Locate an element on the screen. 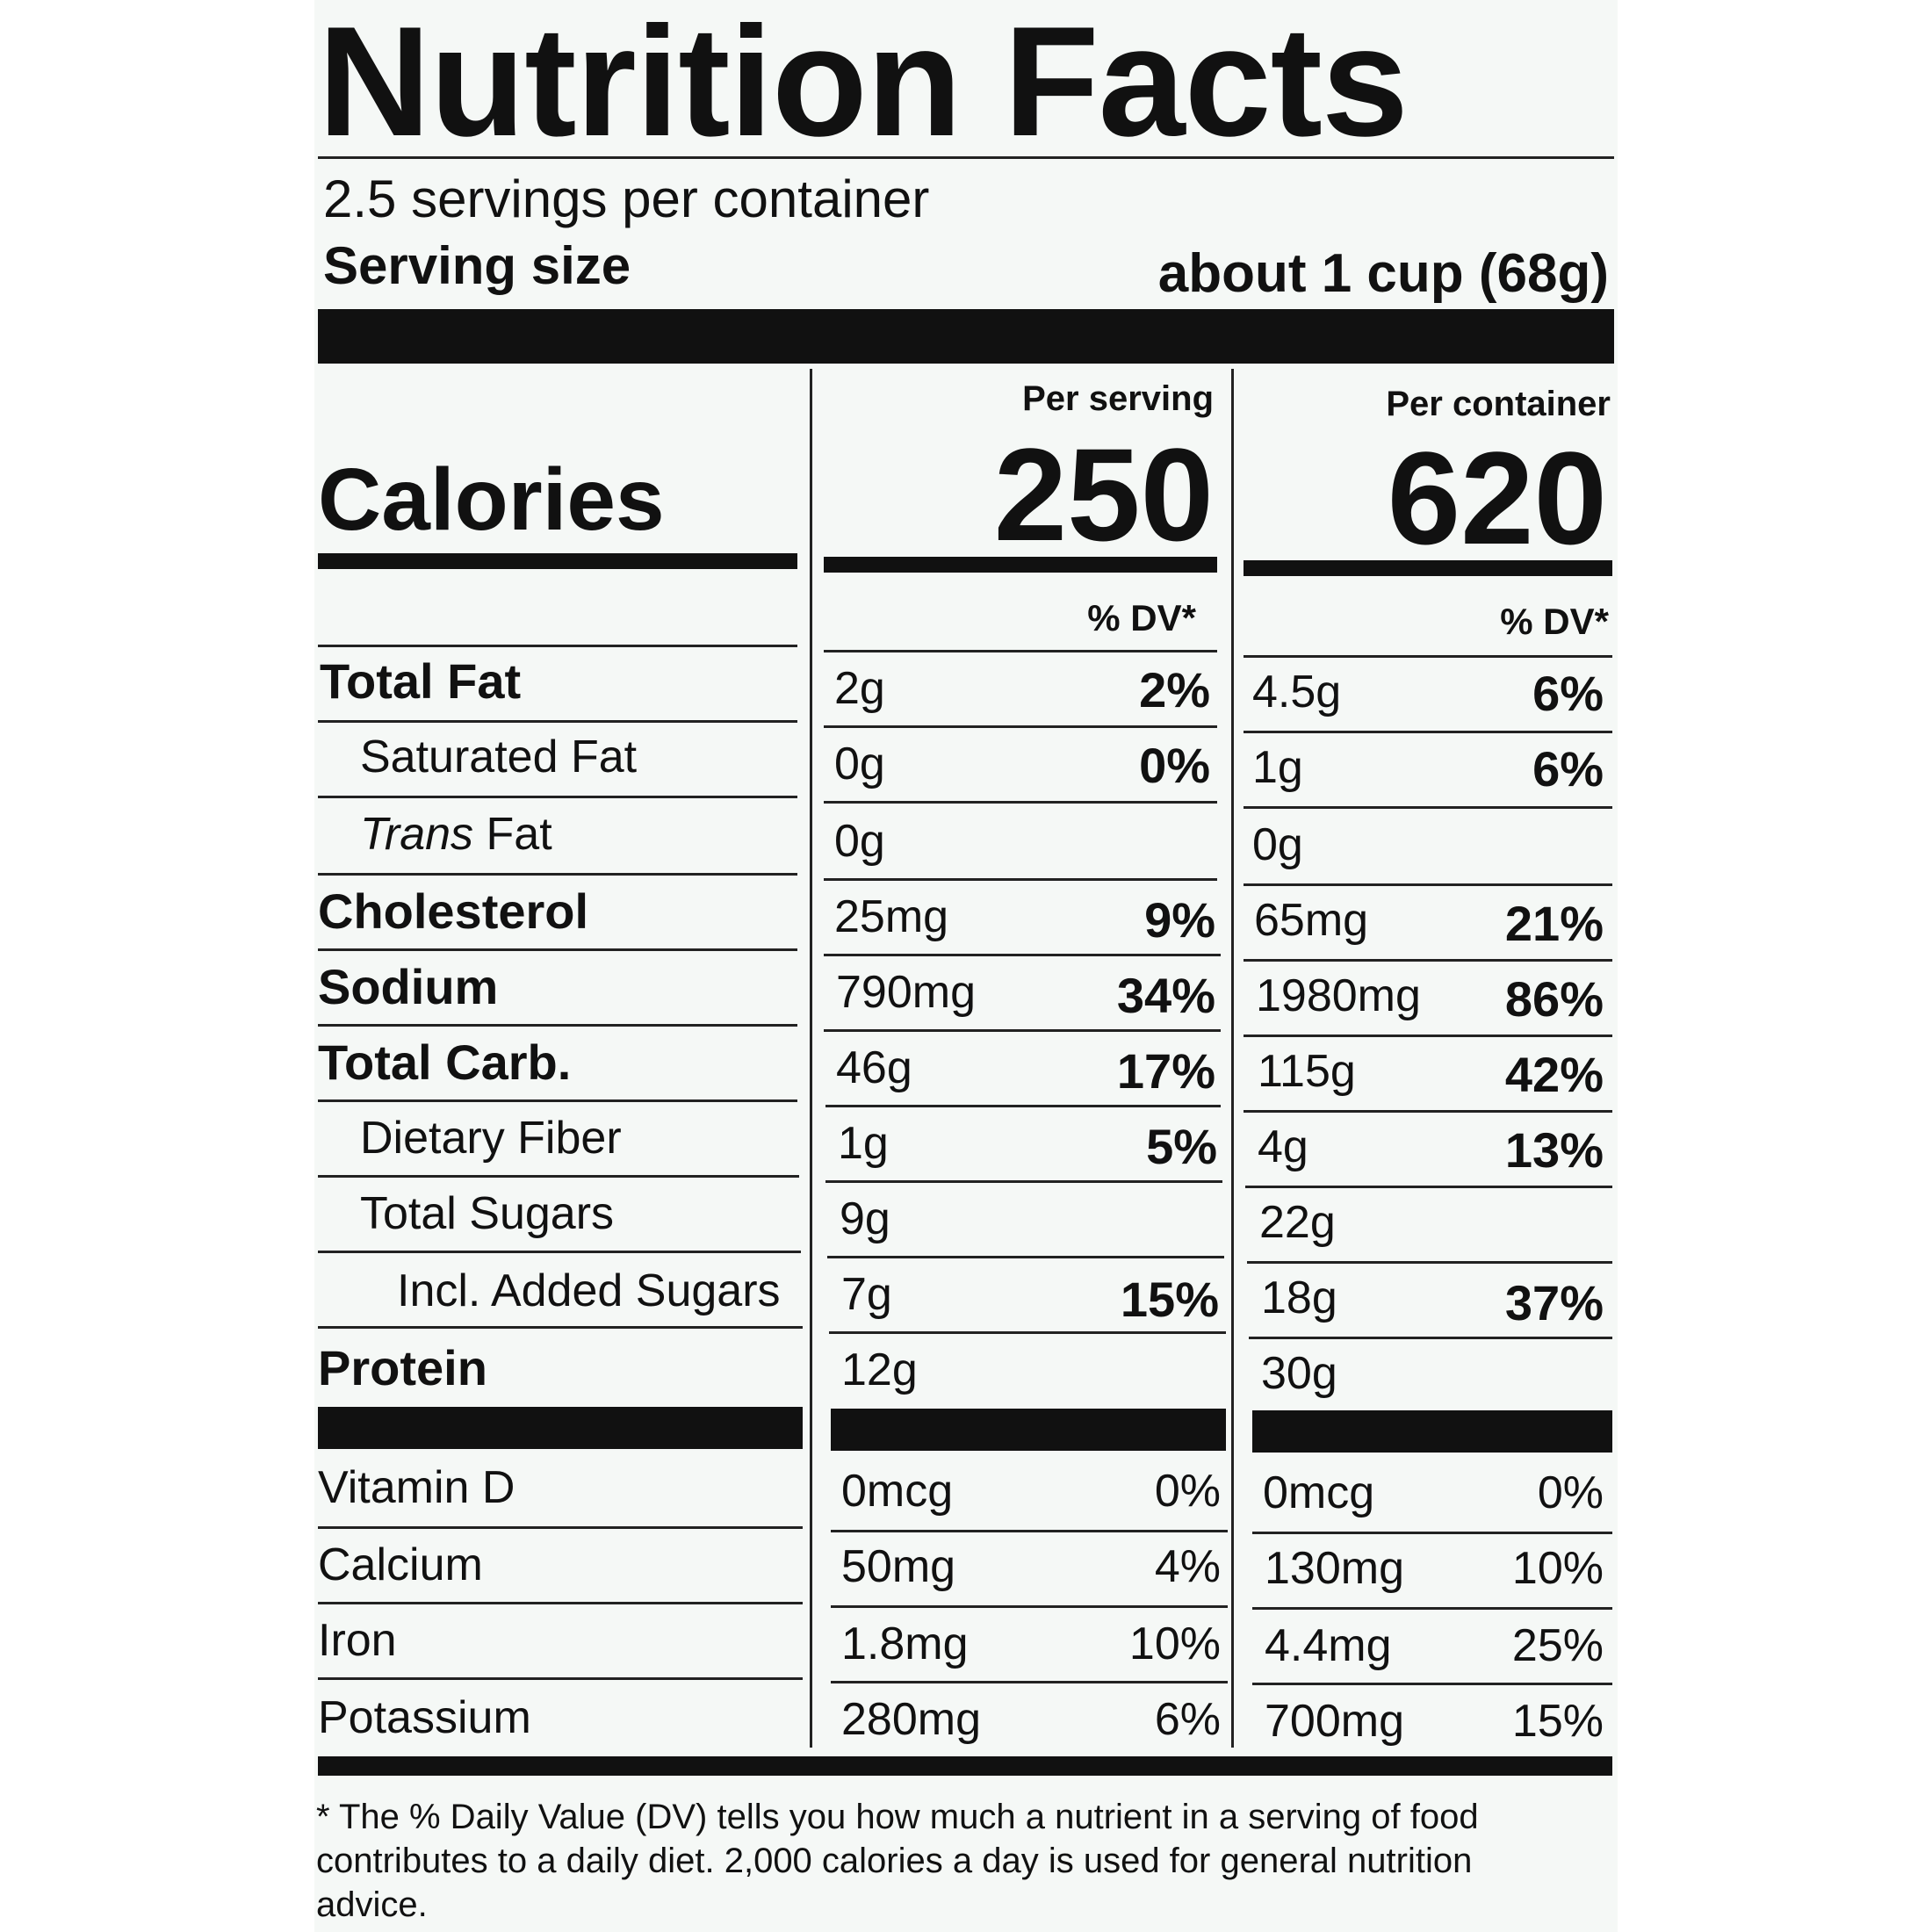 The image size is (1932, 1932). vitamins-bar-container is located at coordinates (1432, 1431).